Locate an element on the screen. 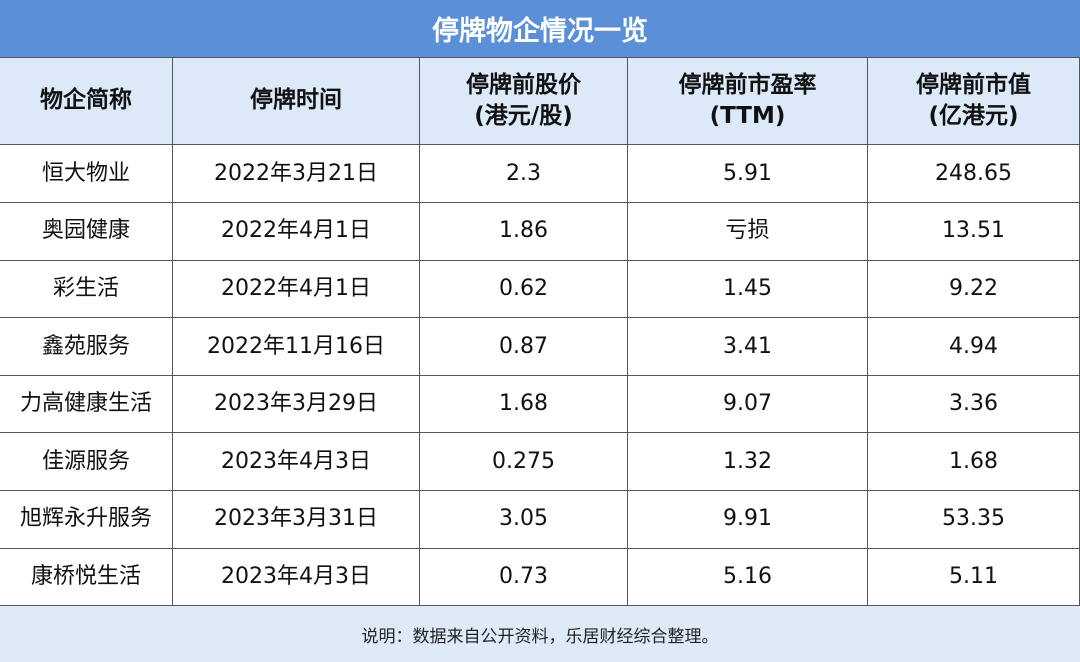  table-cell: 0.73 is located at coordinates (524, 577).